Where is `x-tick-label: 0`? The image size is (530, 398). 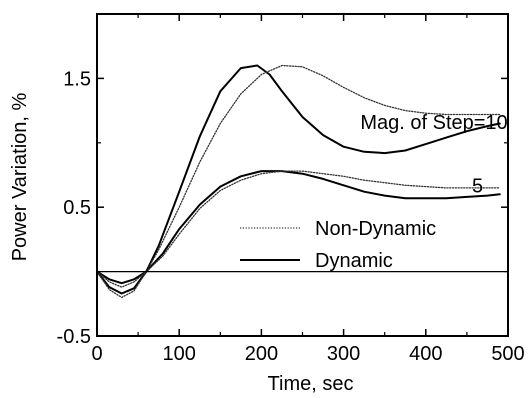 x-tick-label: 0 is located at coordinates (96, 354).